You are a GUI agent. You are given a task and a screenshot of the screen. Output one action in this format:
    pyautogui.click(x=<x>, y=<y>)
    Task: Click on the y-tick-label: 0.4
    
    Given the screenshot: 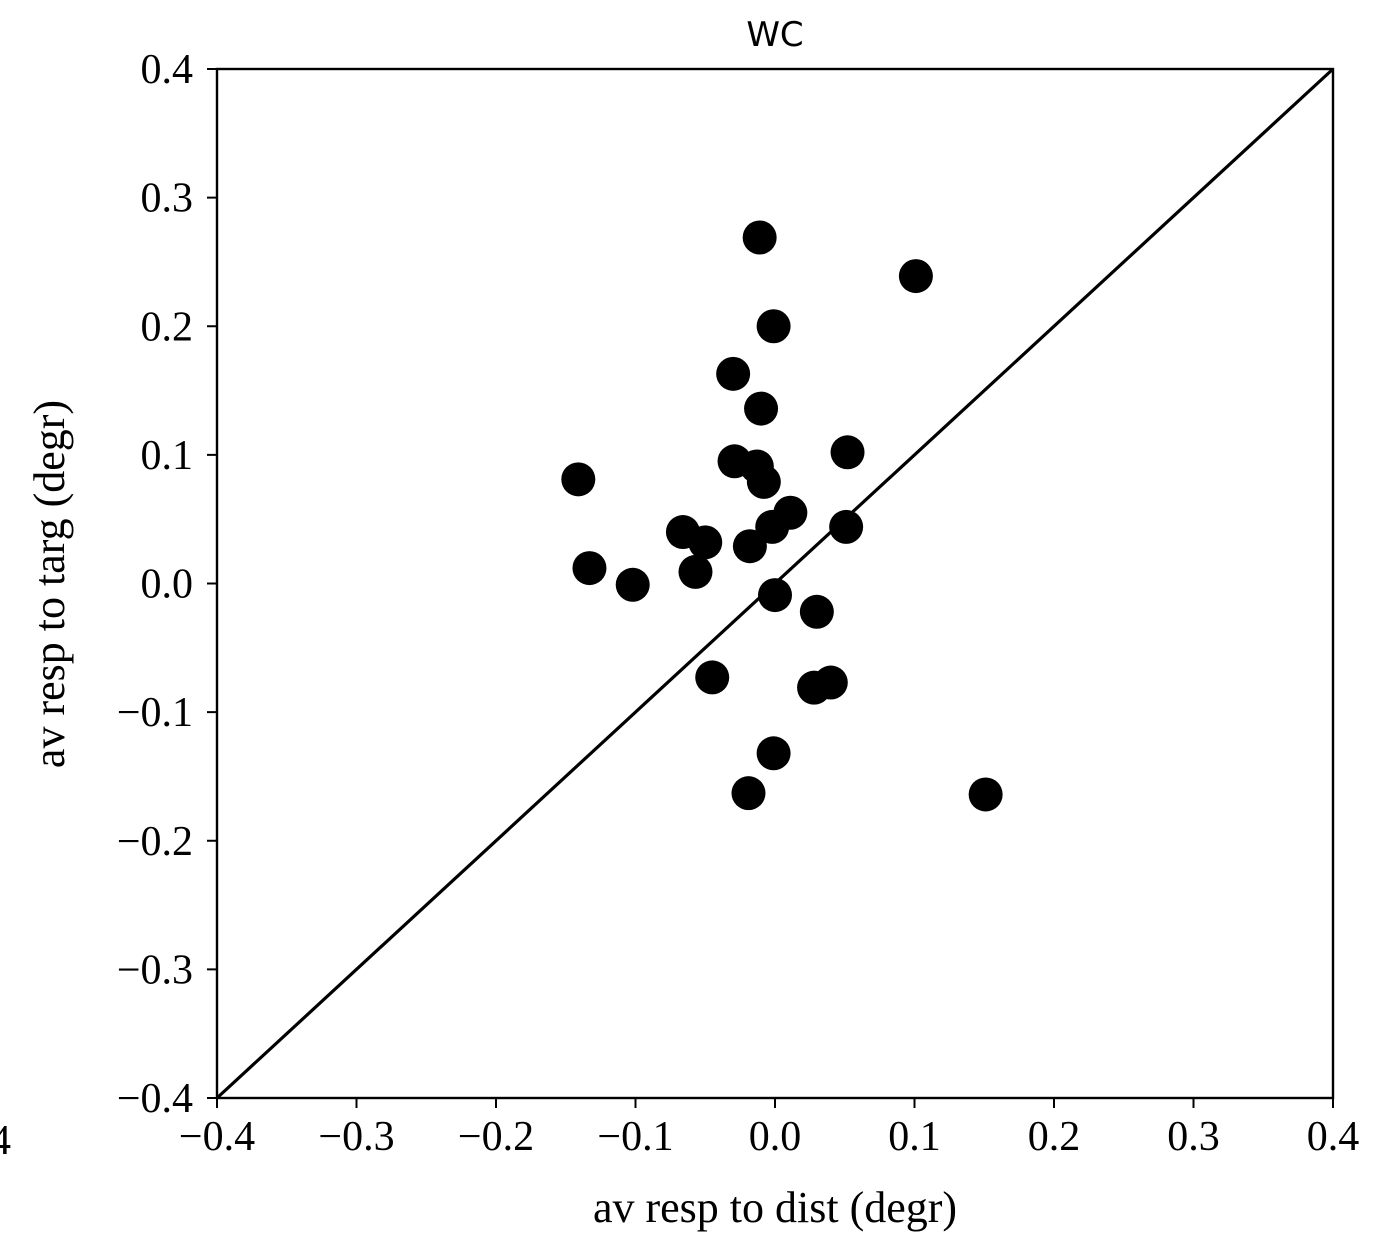 What is the action you would take?
    pyautogui.click(x=167, y=70)
    